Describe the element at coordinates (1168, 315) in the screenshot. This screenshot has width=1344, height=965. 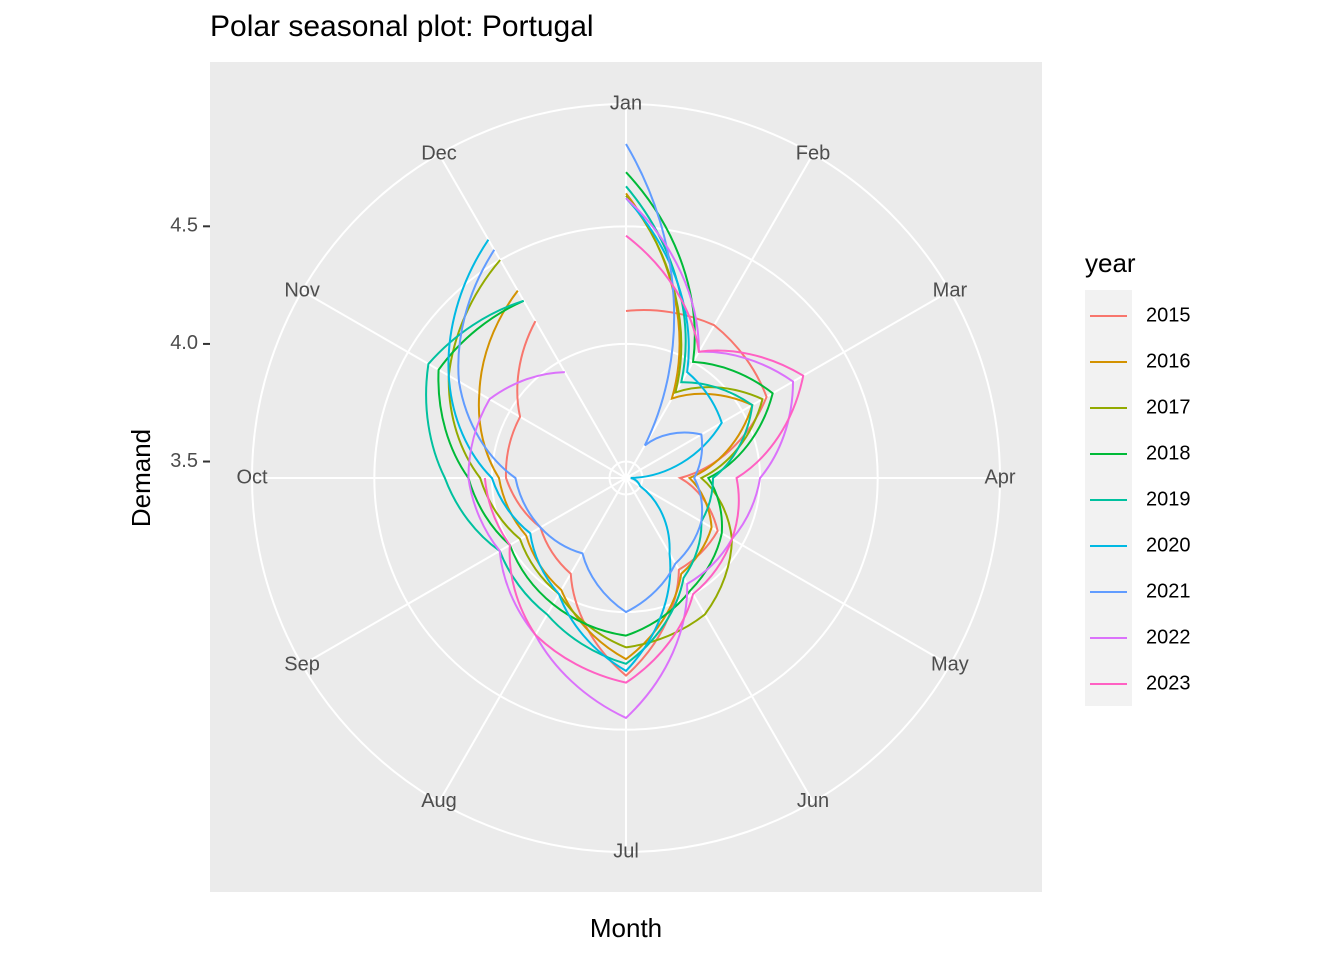
I see `legend-label: 2015` at that location.